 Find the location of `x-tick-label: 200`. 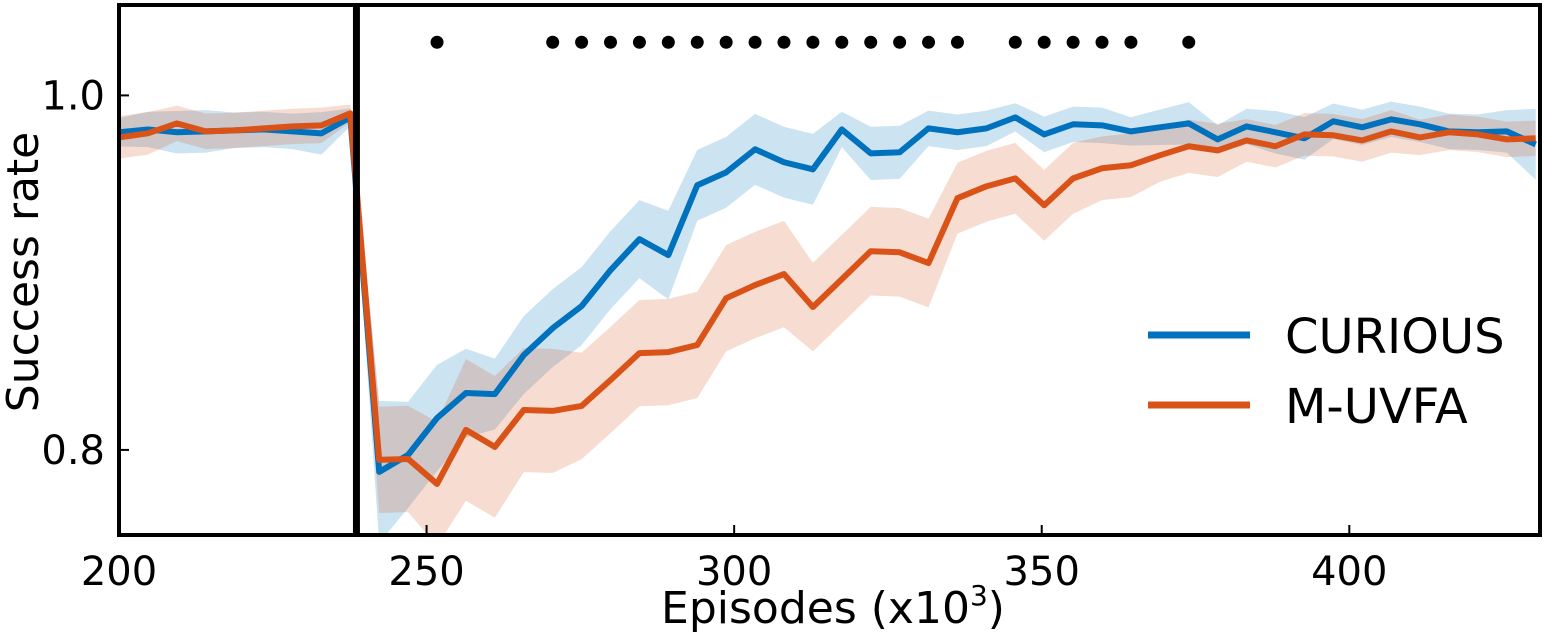

x-tick-label: 200 is located at coordinates (119, 572).